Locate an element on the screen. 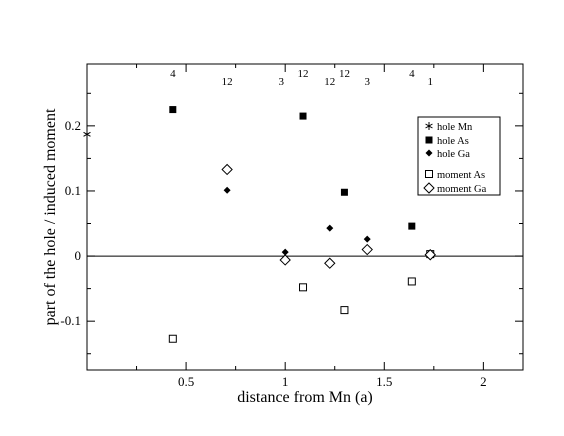 The image size is (564, 436). y-tick-label: 0.2 is located at coordinates (73, 125).